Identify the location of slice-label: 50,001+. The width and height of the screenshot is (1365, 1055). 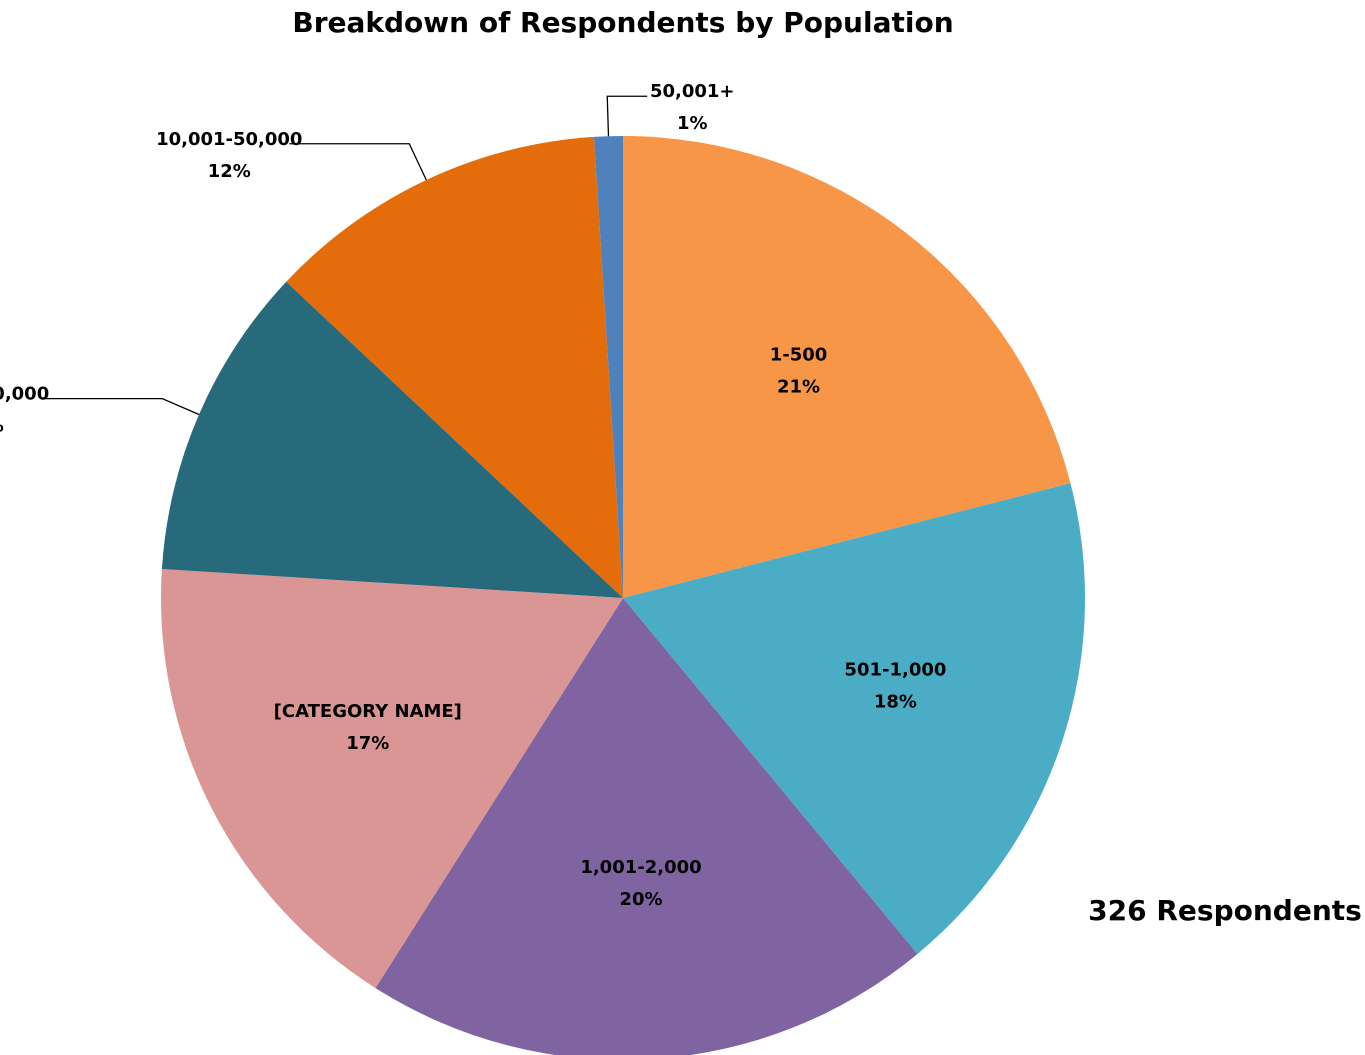
(692, 91).